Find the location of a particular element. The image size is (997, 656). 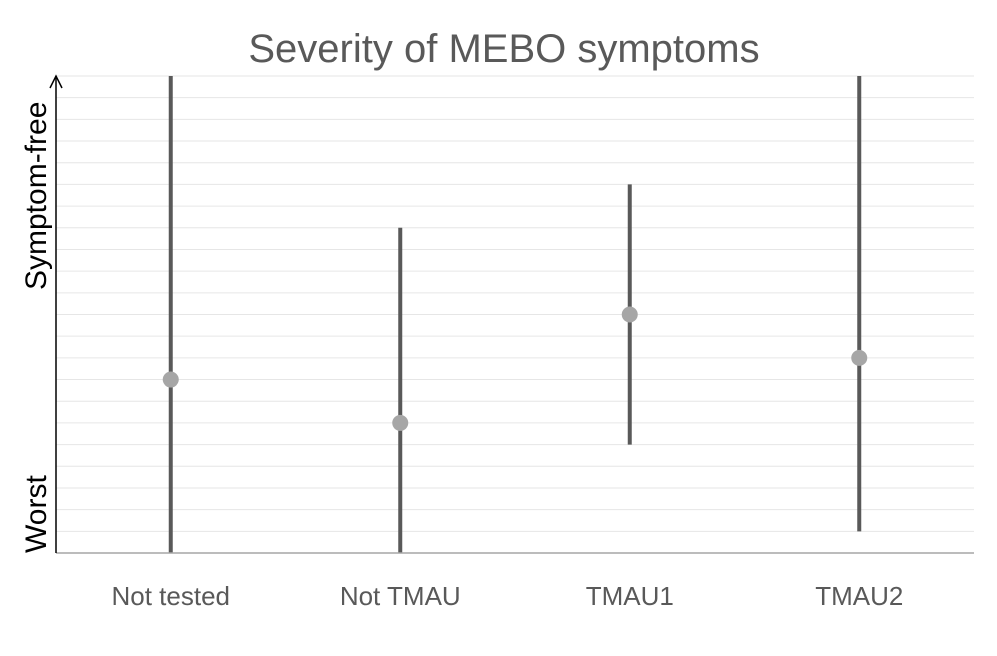

x-tick-labels: Not tested Not TMAU TMAU1 TMAU2 is located at coordinates (507, 596).